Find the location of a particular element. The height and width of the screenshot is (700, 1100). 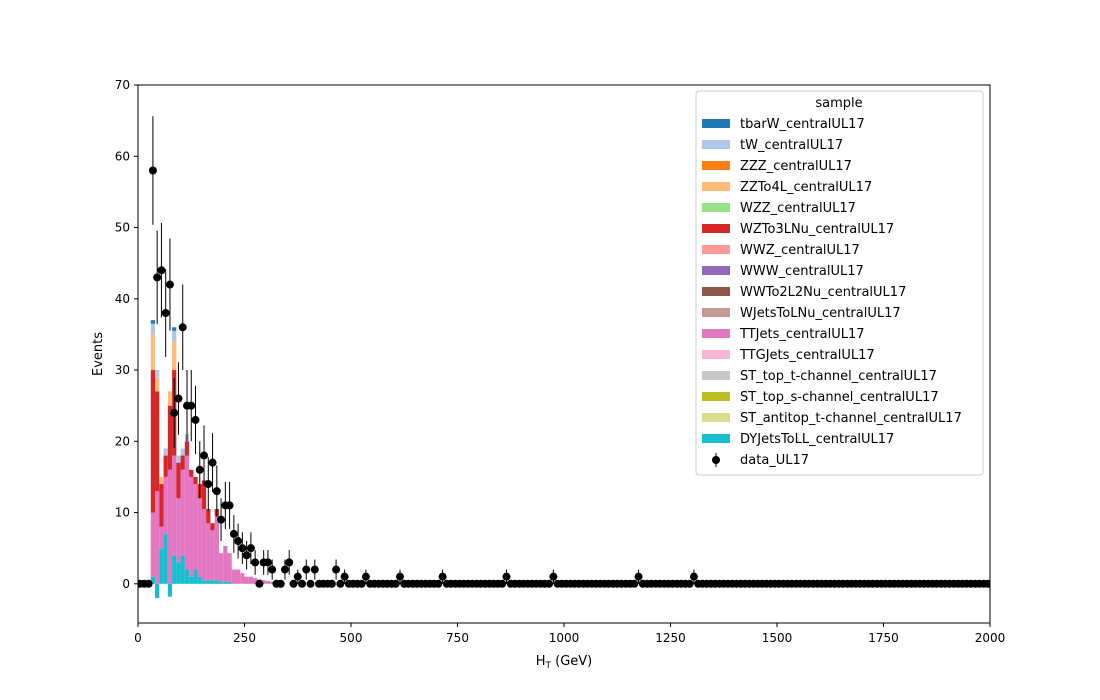

legend-title: sample is located at coordinates (838, 103).